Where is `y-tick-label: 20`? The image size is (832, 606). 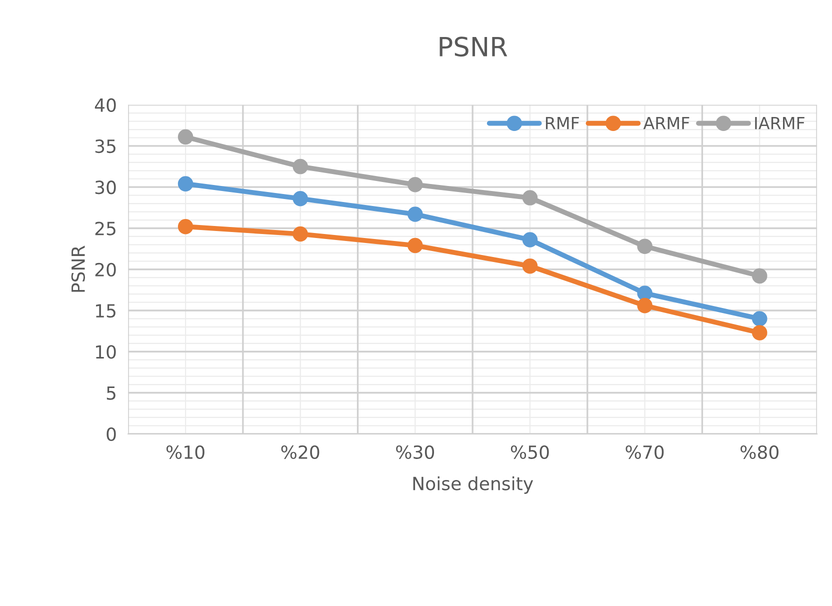
y-tick-label: 20 is located at coordinates (105, 269).